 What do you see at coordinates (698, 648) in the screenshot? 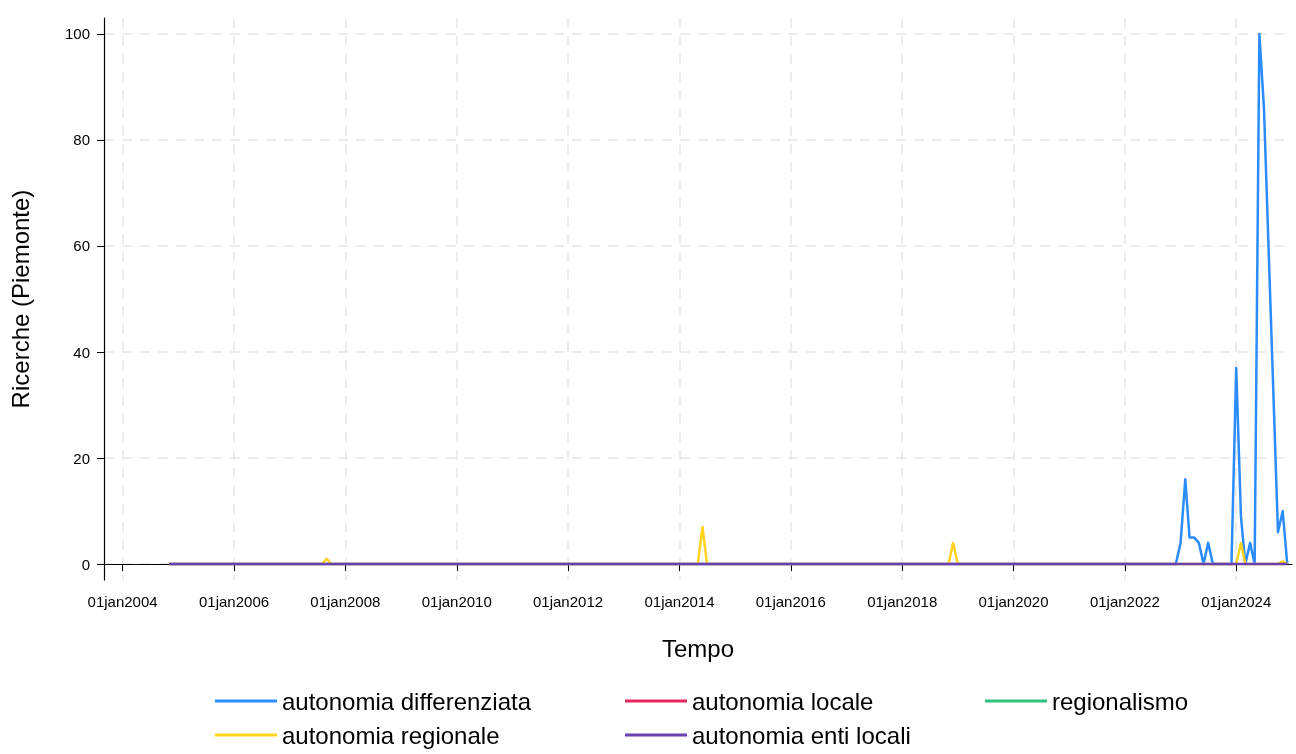
I see `x-axis-title: Tempo` at bounding box center [698, 648].